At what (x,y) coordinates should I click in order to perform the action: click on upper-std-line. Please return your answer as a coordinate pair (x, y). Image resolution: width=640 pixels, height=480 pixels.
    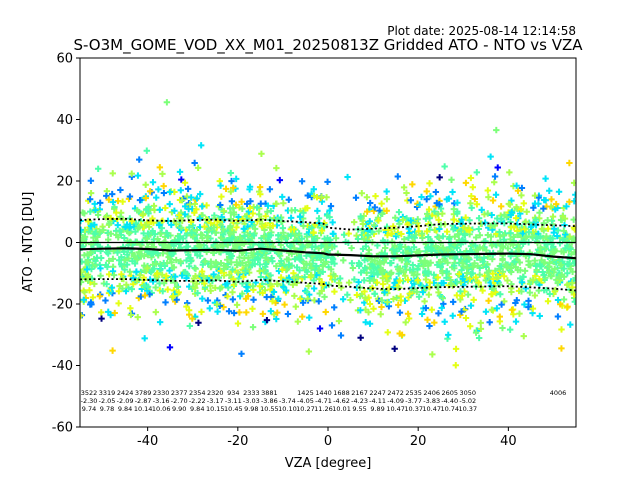
    Looking at the image, I should click on (328, 224).